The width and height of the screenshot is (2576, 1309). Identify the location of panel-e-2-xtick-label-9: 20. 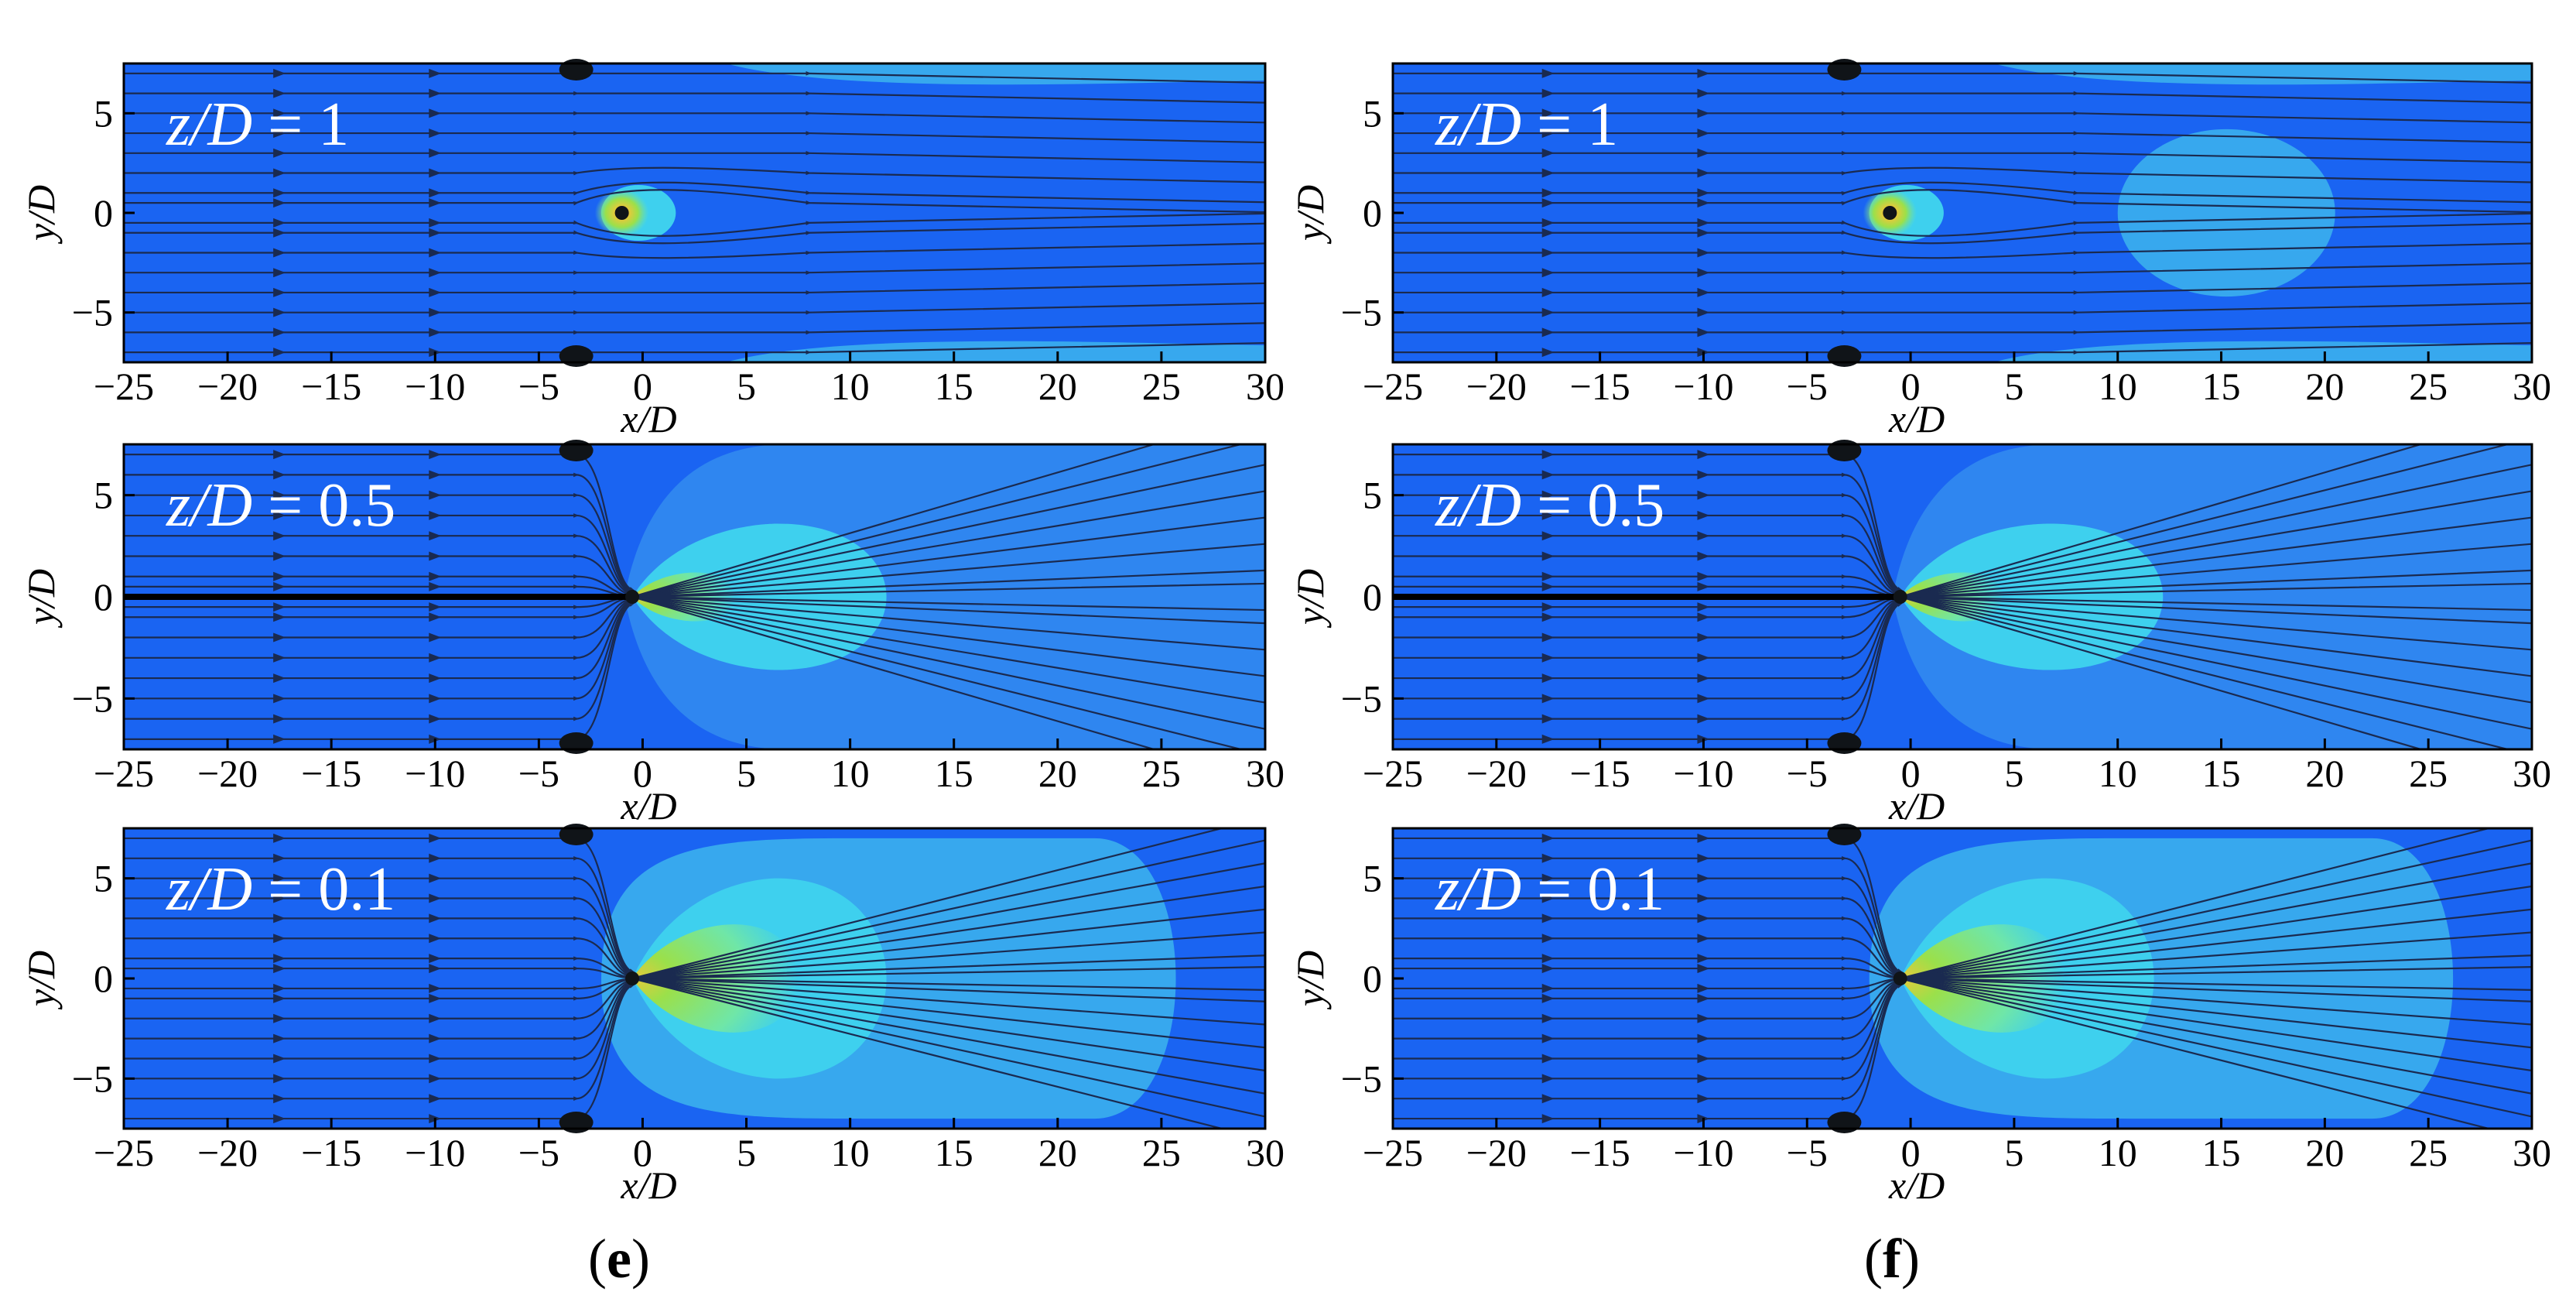
(1058, 773).